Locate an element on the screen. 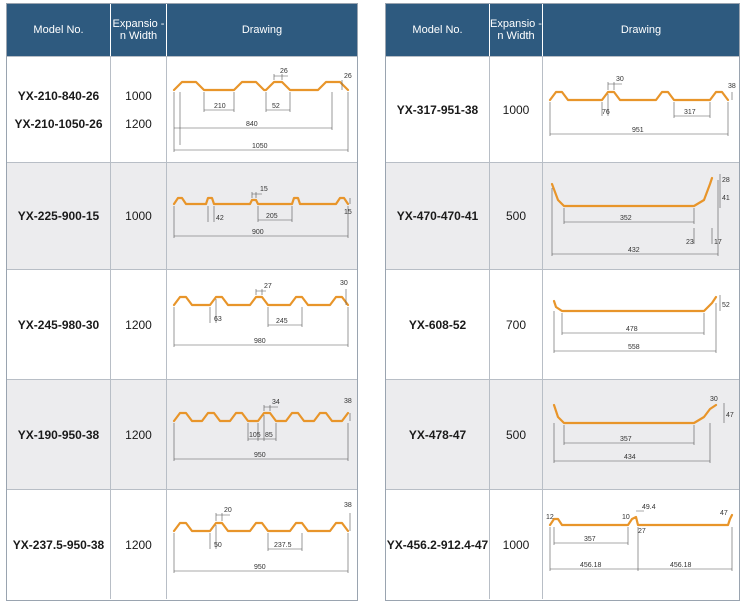  width-cell: 1000 is located at coordinates (516, 109).